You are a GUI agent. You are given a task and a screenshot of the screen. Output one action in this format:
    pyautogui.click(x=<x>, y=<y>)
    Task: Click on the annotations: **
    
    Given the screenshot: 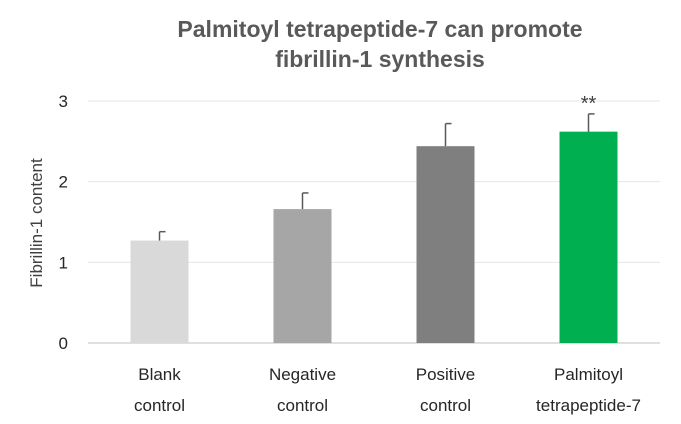 What is the action you would take?
    pyautogui.click(x=589, y=104)
    